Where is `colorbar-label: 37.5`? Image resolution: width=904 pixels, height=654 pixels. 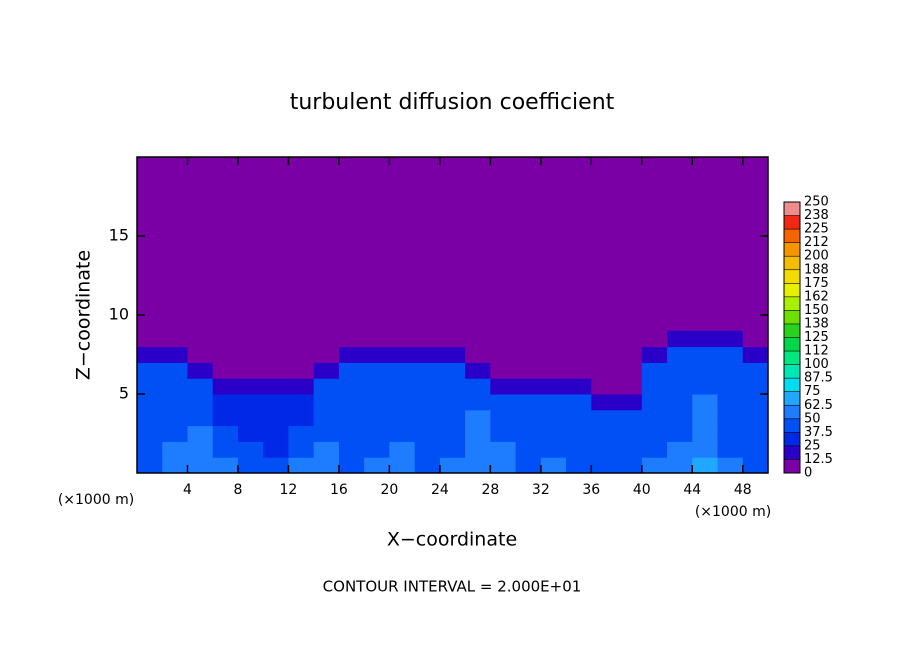
colorbar-label: 37.5 is located at coordinates (818, 432).